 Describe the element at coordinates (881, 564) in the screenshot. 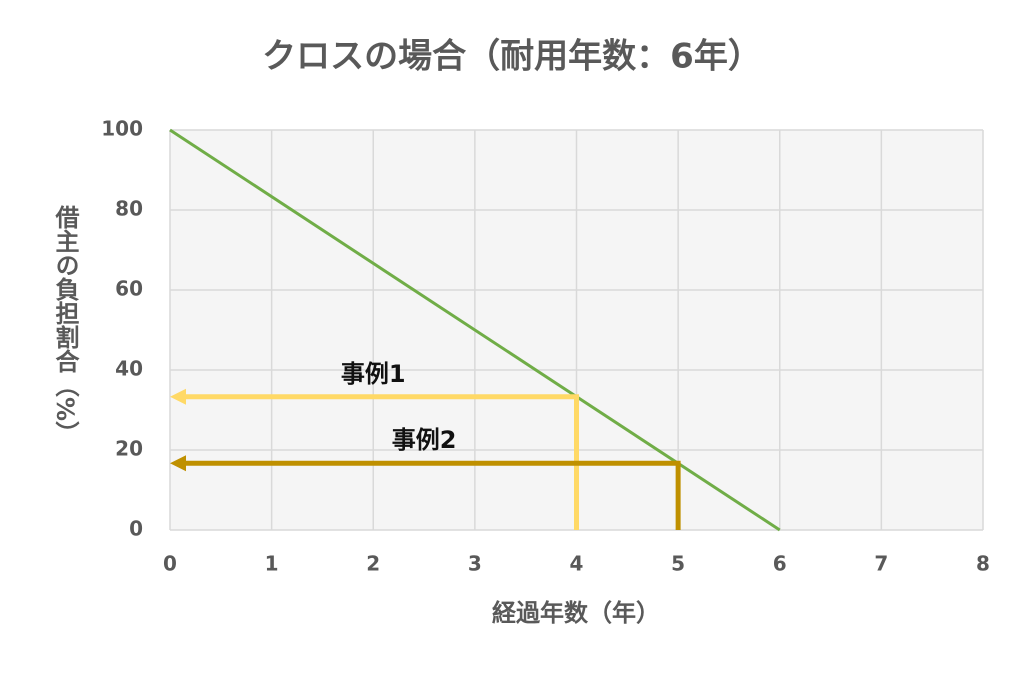

I see `x-tick-label: 7` at that location.